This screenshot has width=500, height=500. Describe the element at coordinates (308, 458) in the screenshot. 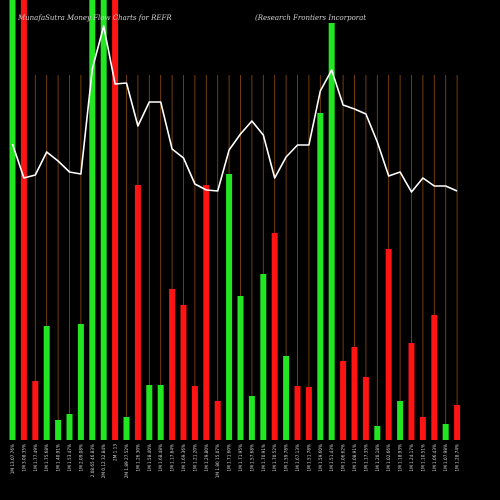

I see `x-tick-label: 1M 1.51.78%` at that location.